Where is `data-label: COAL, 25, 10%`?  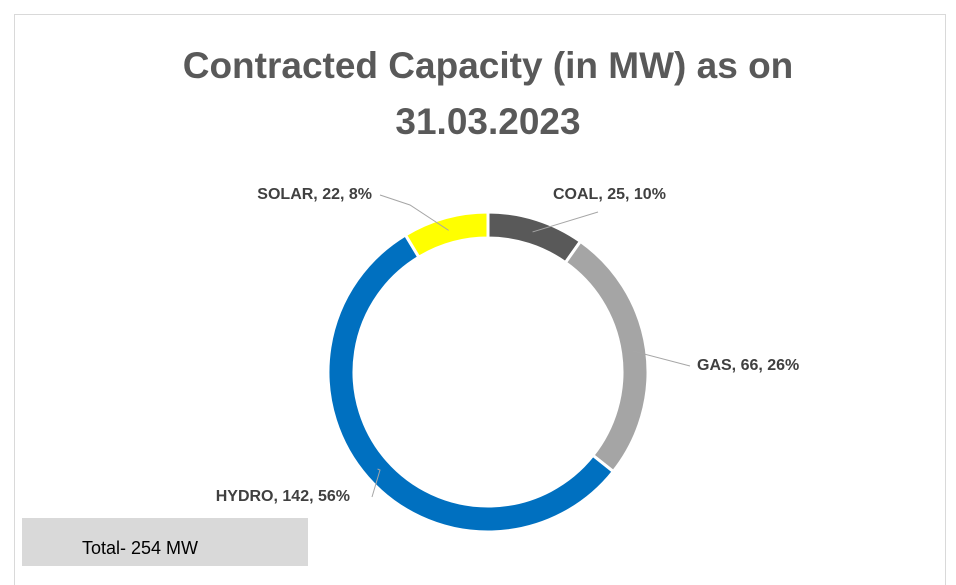
data-label: COAL, 25, 10% is located at coordinates (609, 194).